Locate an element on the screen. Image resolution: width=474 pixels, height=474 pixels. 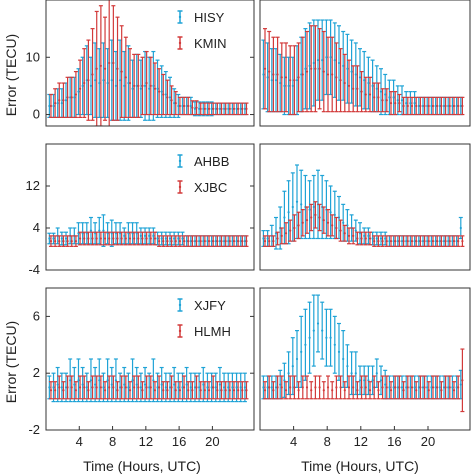
legend-label: XJFY is located at coordinates (210, 305).